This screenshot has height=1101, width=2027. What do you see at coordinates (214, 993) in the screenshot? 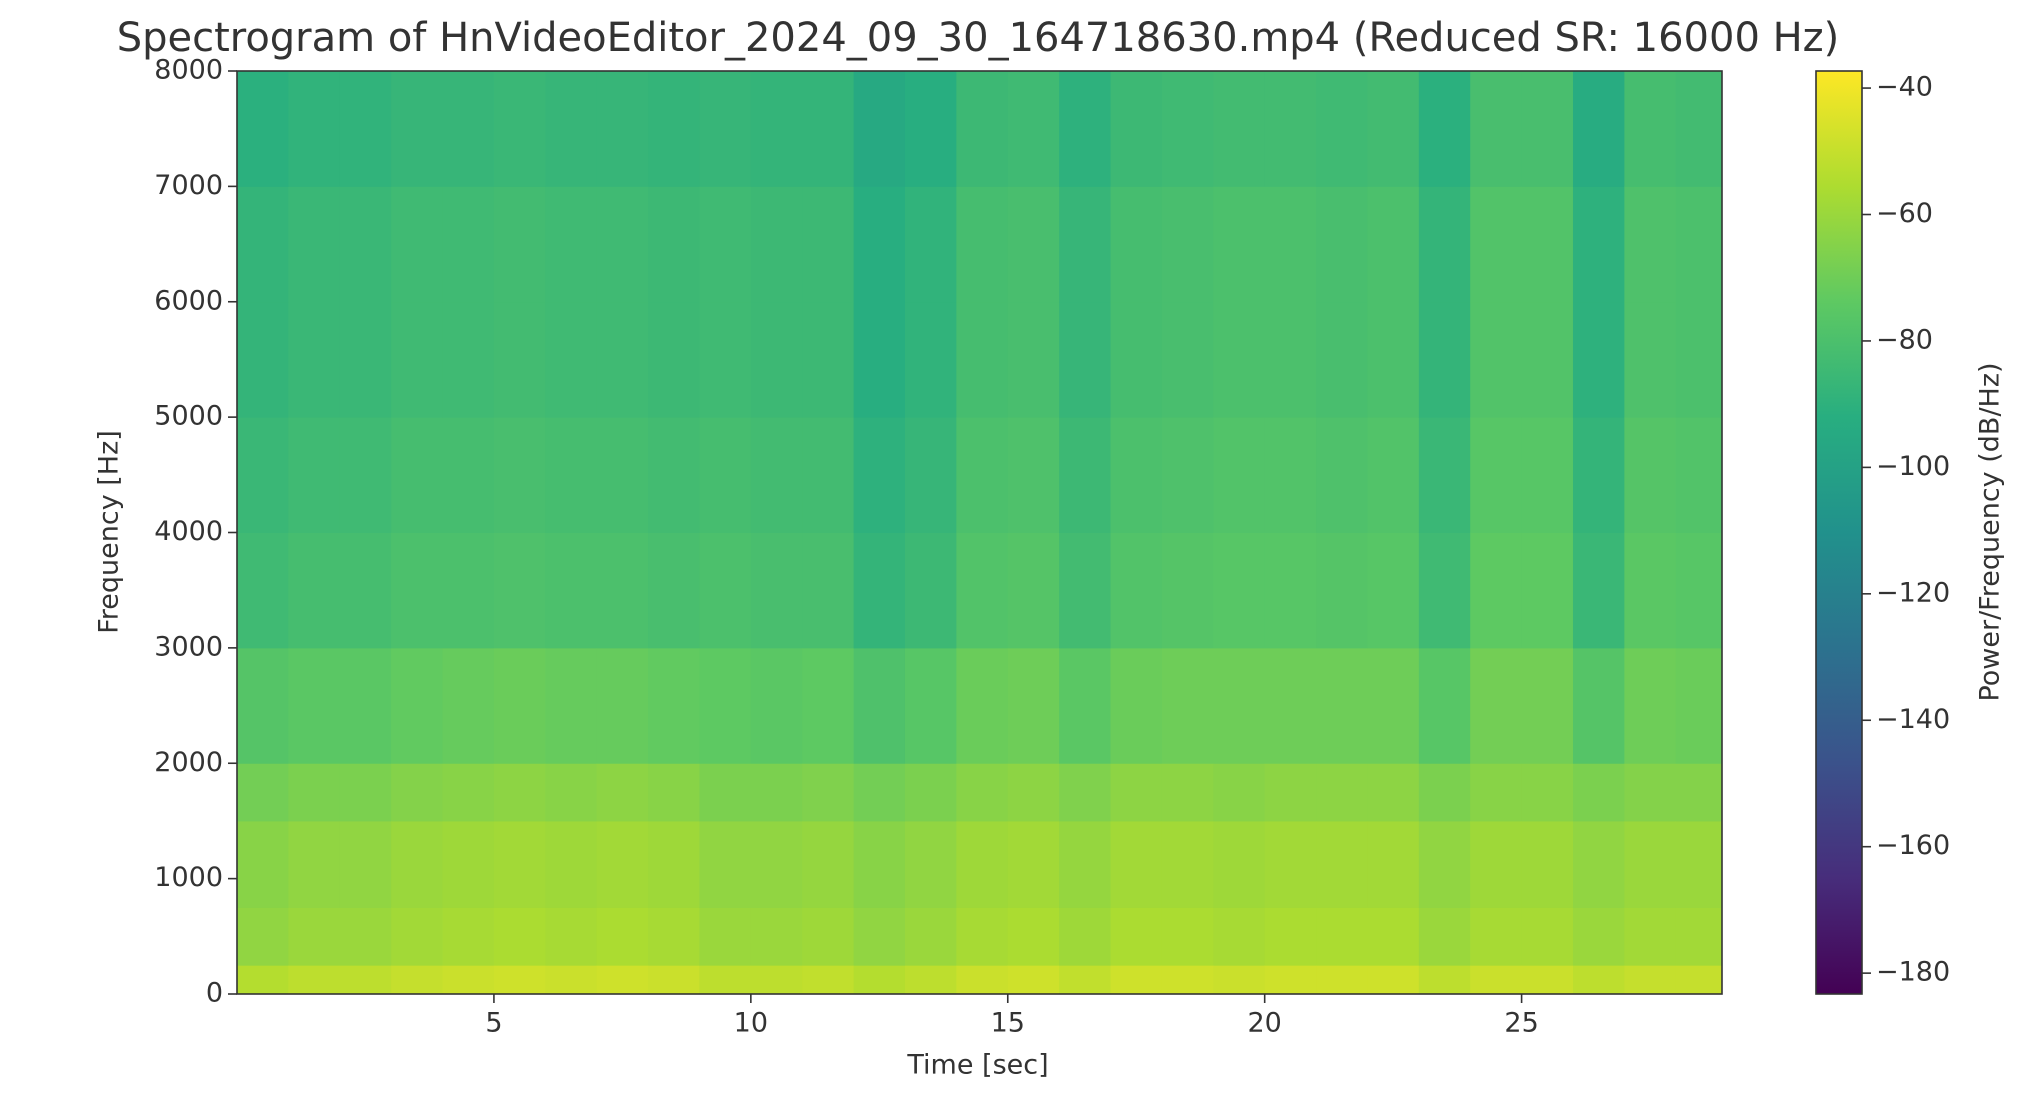
I see `y-tick-label: 0` at bounding box center [214, 993].